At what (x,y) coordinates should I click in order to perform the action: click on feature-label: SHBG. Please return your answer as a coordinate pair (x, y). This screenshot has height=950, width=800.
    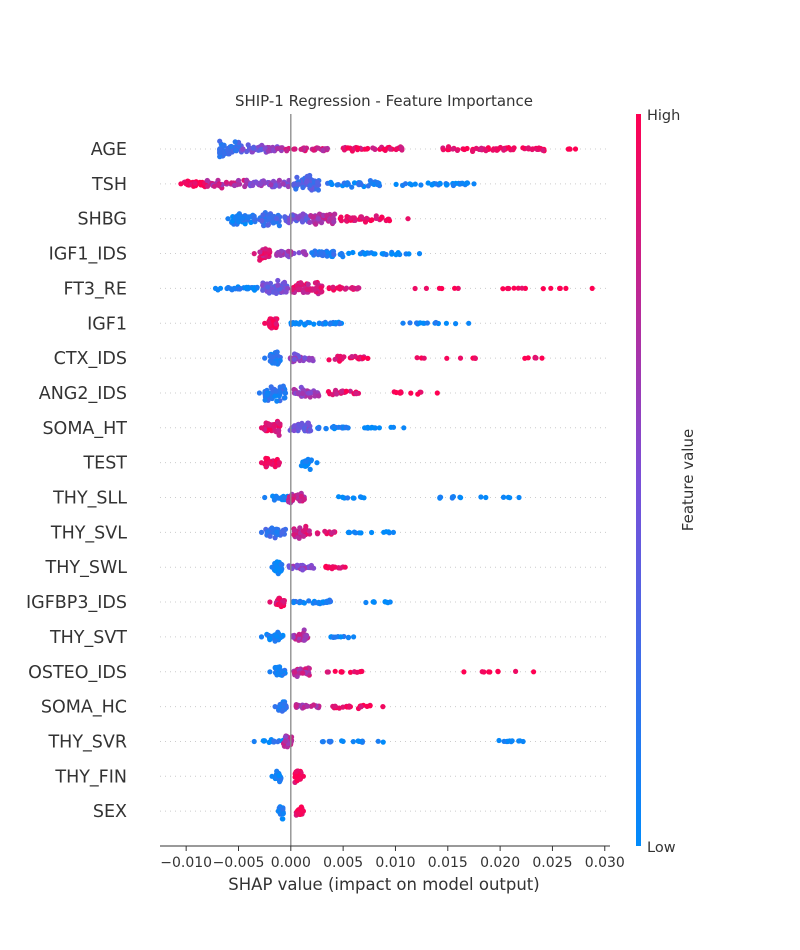
    Looking at the image, I should click on (102, 220).